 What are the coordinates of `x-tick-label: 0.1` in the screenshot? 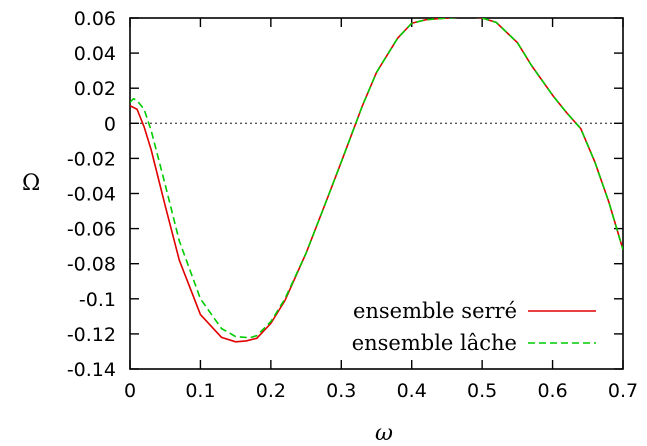 It's located at (200, 391).